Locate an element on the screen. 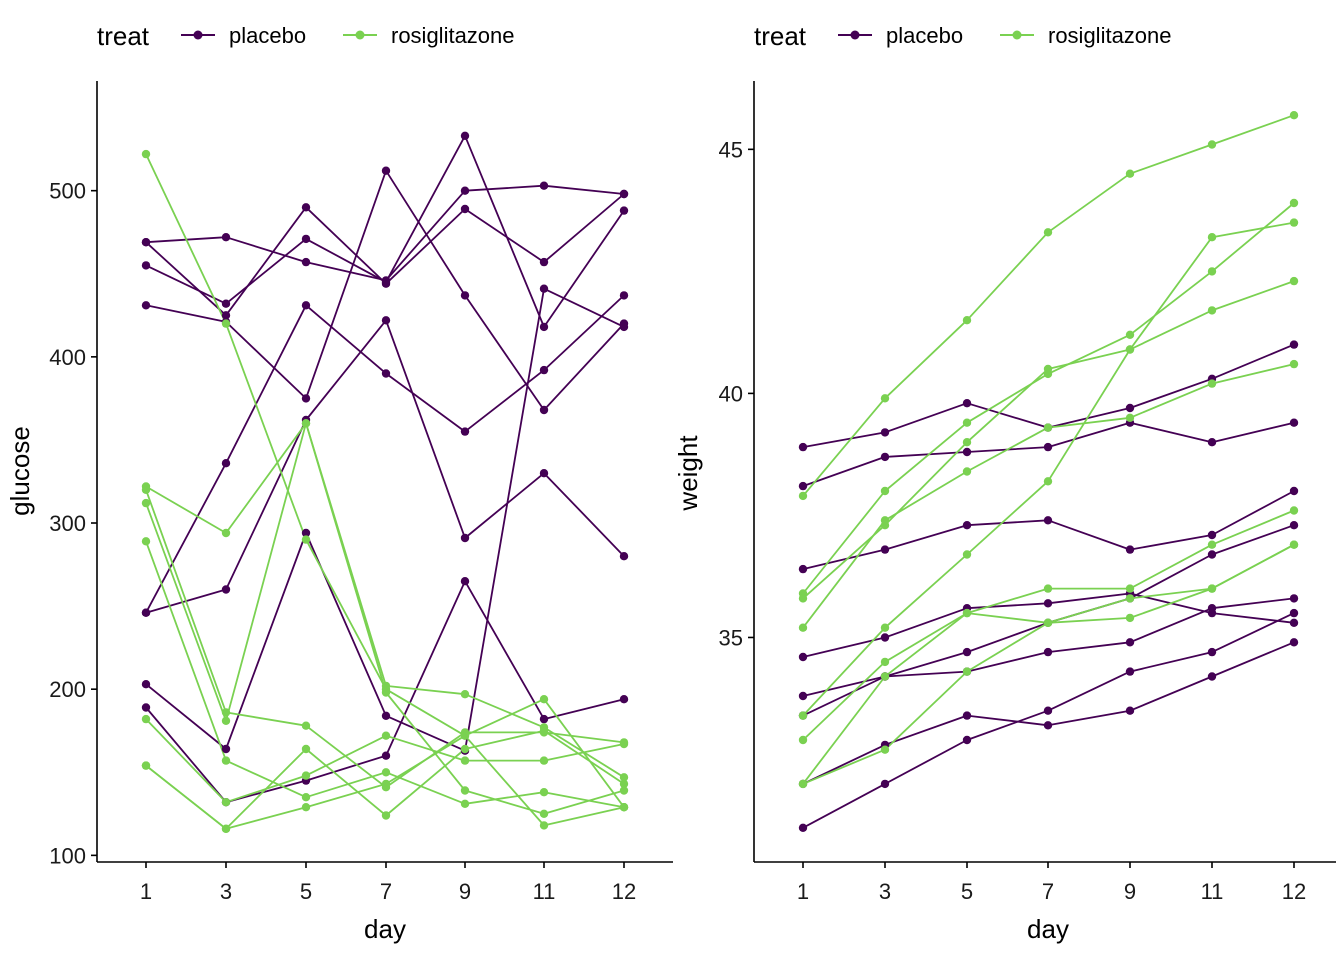  legend-key-point-rosiglitazone is located at coordinates (360, 35).